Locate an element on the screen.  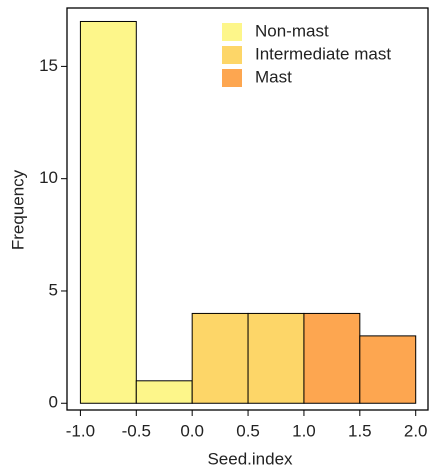
x-tick-label: -1.0 is located at coordinates (80, 430).